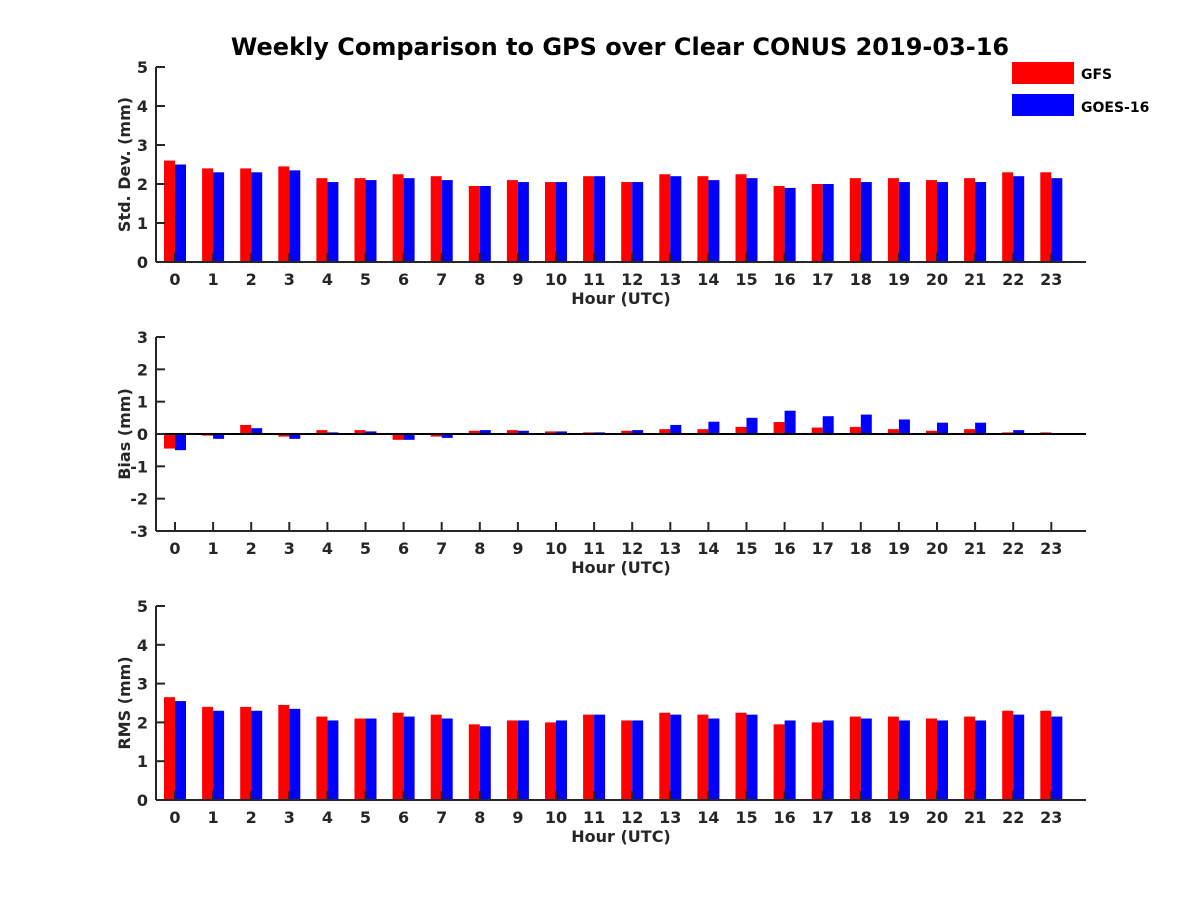 This screenshot has height=900, width=1200. Describe the element at coordinates (142, 145) in the screenshot. I see `y-tick-label: 3` at that location.